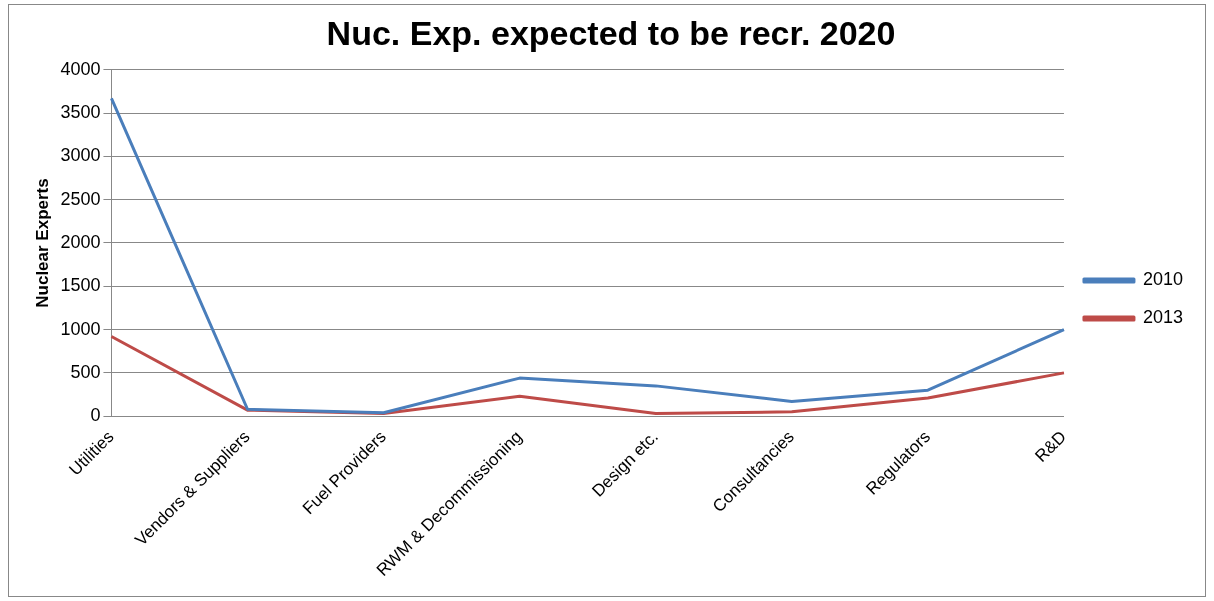 Image resolution: width=1214 pixels, height=601 pixels. Describe the element at coordinates (95, 415) in the screenshot. I see `y-tick-label: 0` at that location.